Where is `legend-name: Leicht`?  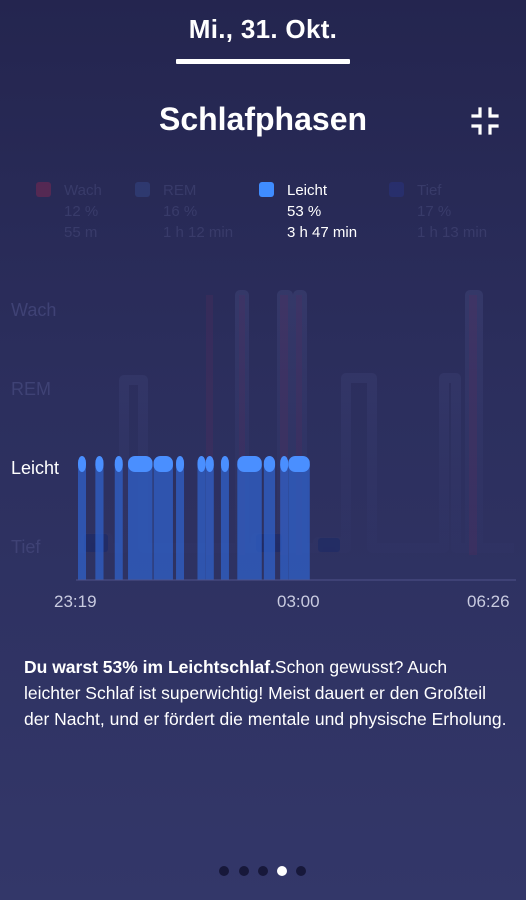 legend-name: Leicht is located at coordinates (307, 190).